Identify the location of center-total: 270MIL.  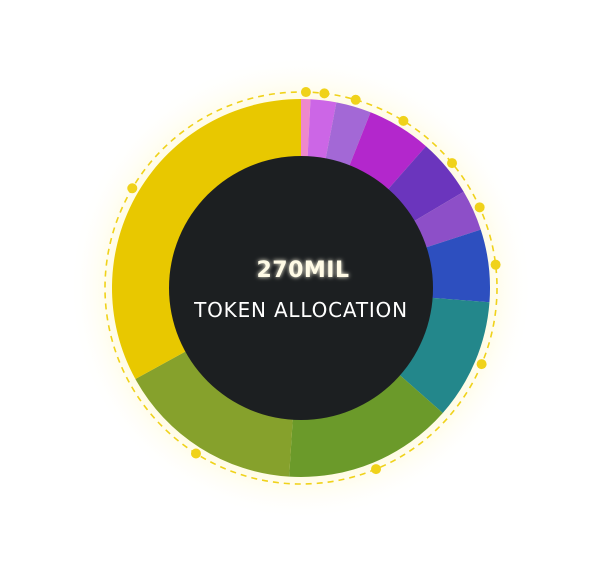
(302, 270).